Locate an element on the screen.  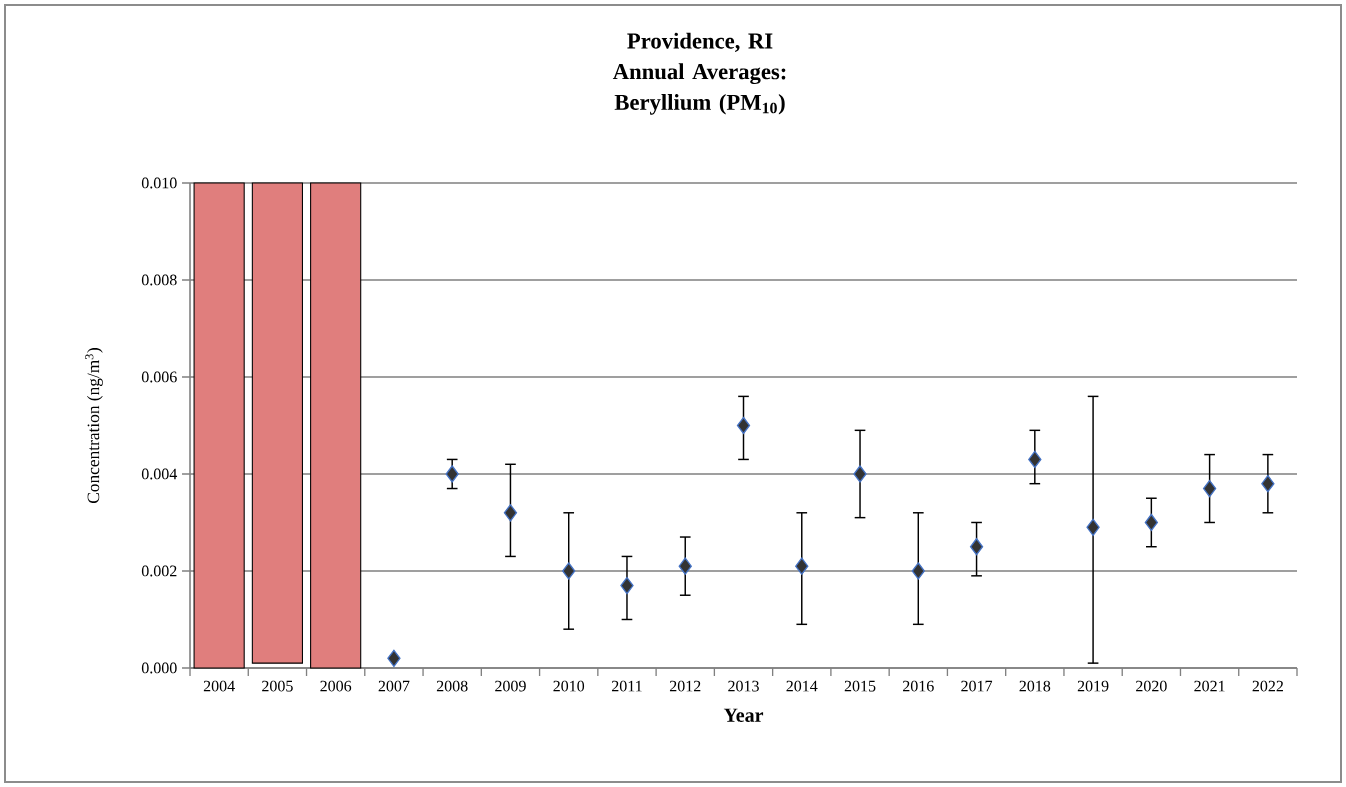
y-tick-label: 0.000 is located at coordinates (159, 668).